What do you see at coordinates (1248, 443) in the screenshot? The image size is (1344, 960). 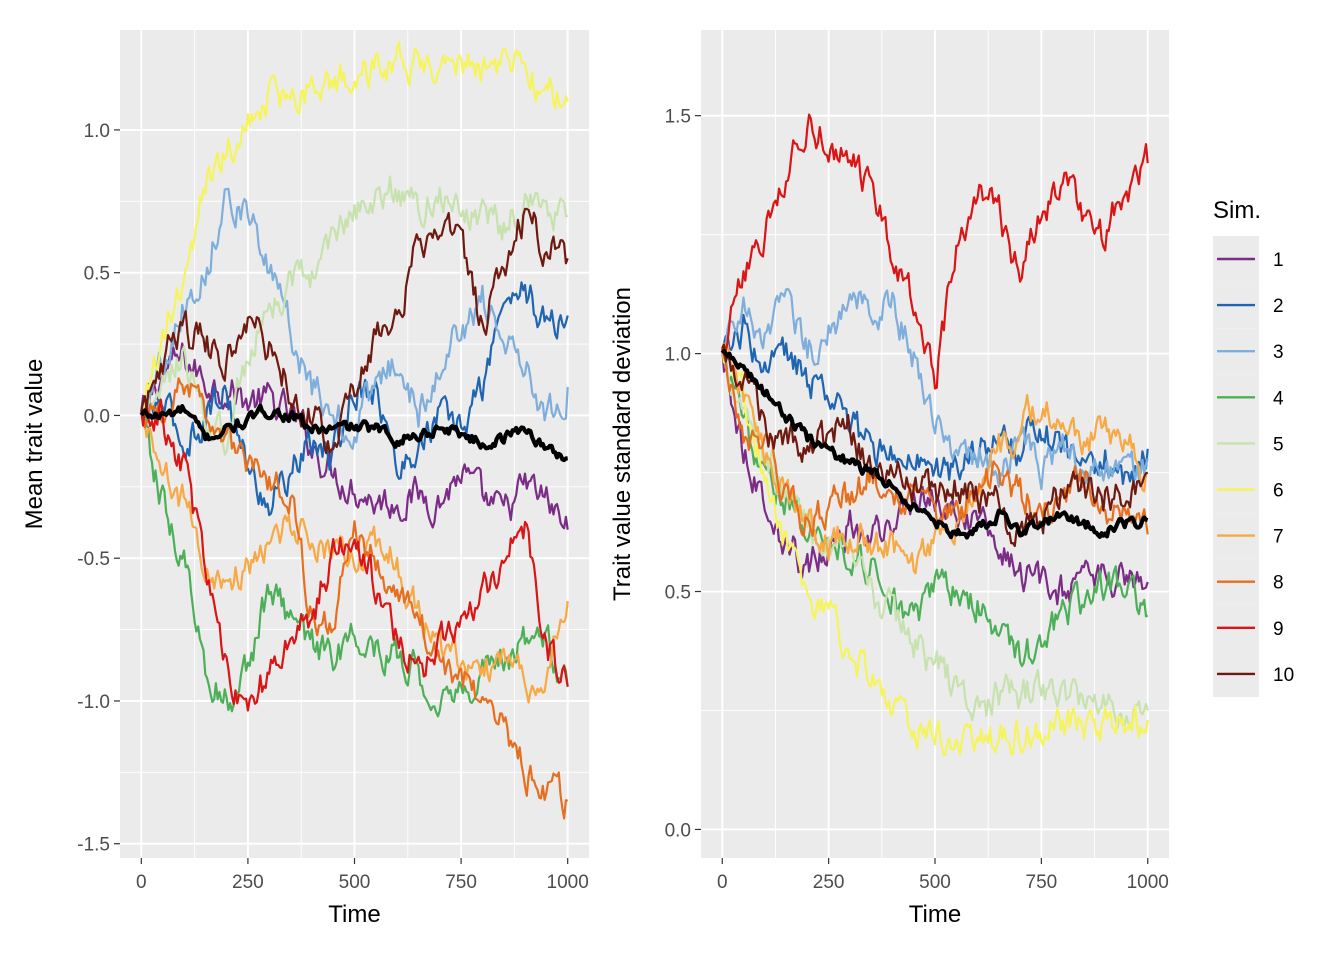 I see `legend-item-sim-5: 5` at bounding box center [1248, 443].